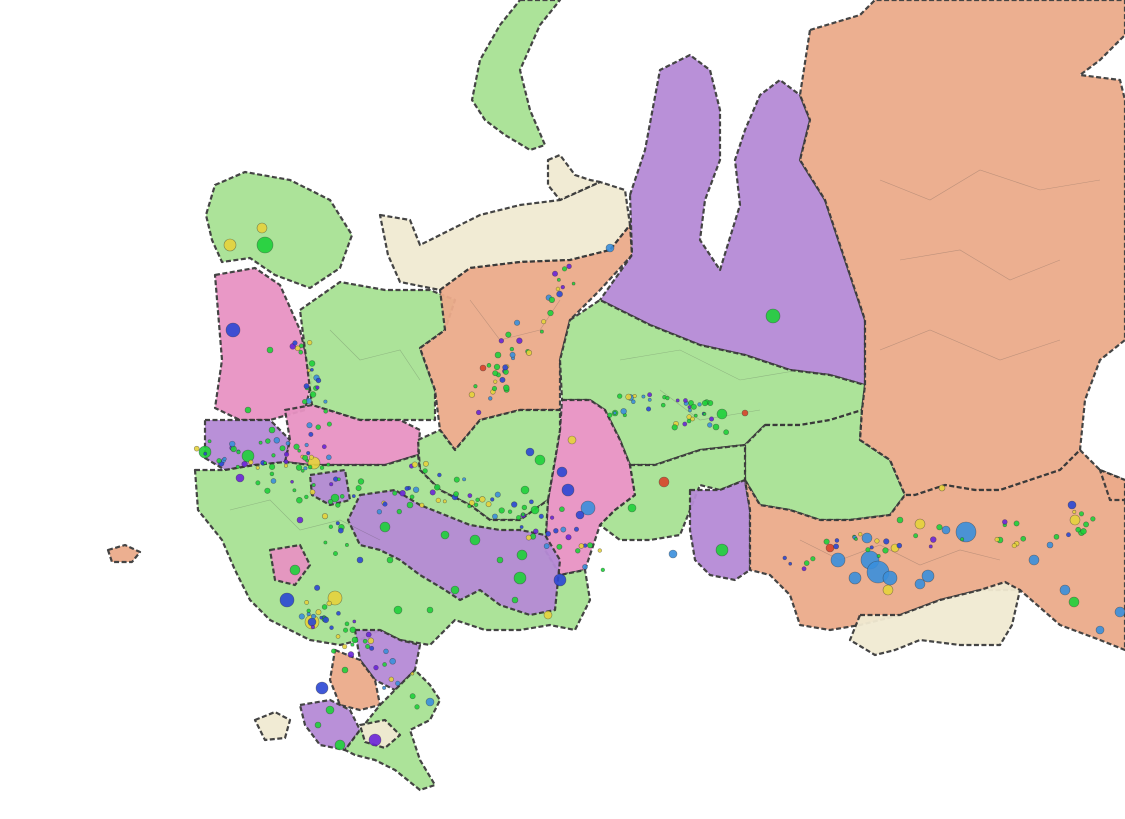  Describe the element at coordinates (934, 550) in the screenshot. I see `region-novosibirsk` at that location.